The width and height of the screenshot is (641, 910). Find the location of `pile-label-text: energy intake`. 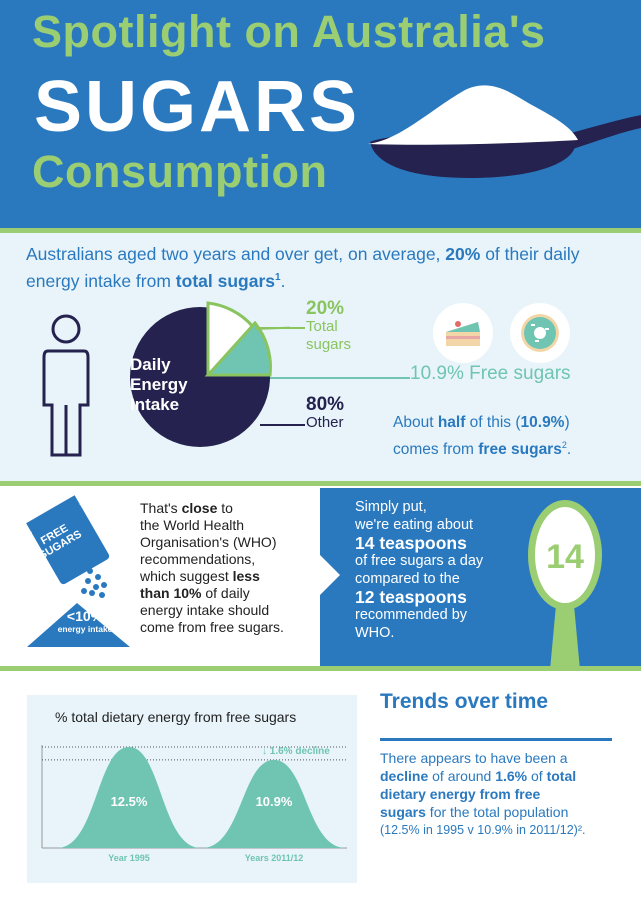

pile-label-text: energy intake is located at coordinates (85, 629).